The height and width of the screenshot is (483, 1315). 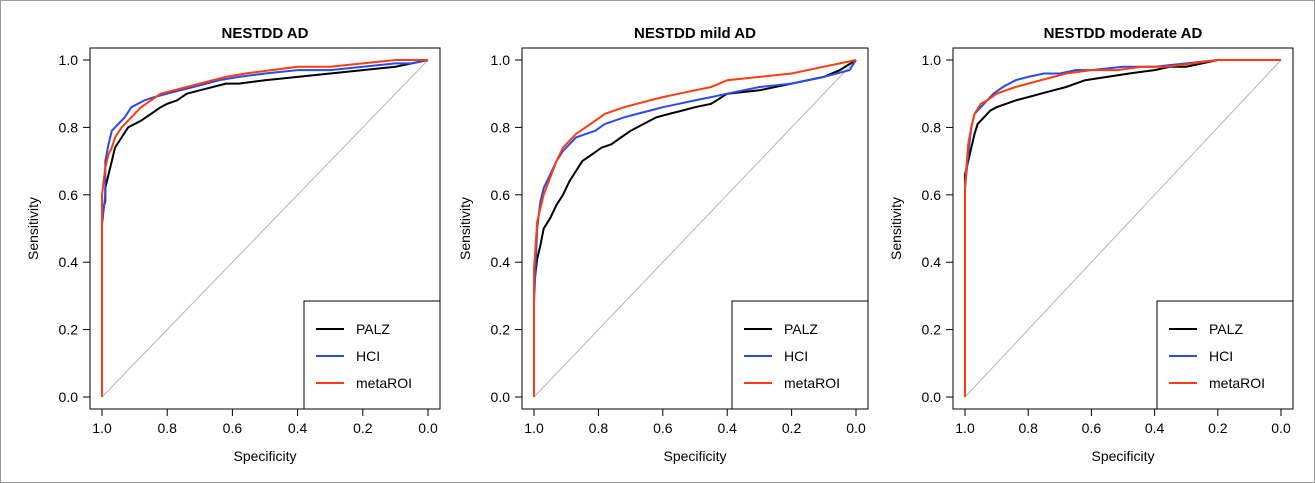 I want to click on chart-title: NESTDD moderate AD, so click(x=1123, y=33).